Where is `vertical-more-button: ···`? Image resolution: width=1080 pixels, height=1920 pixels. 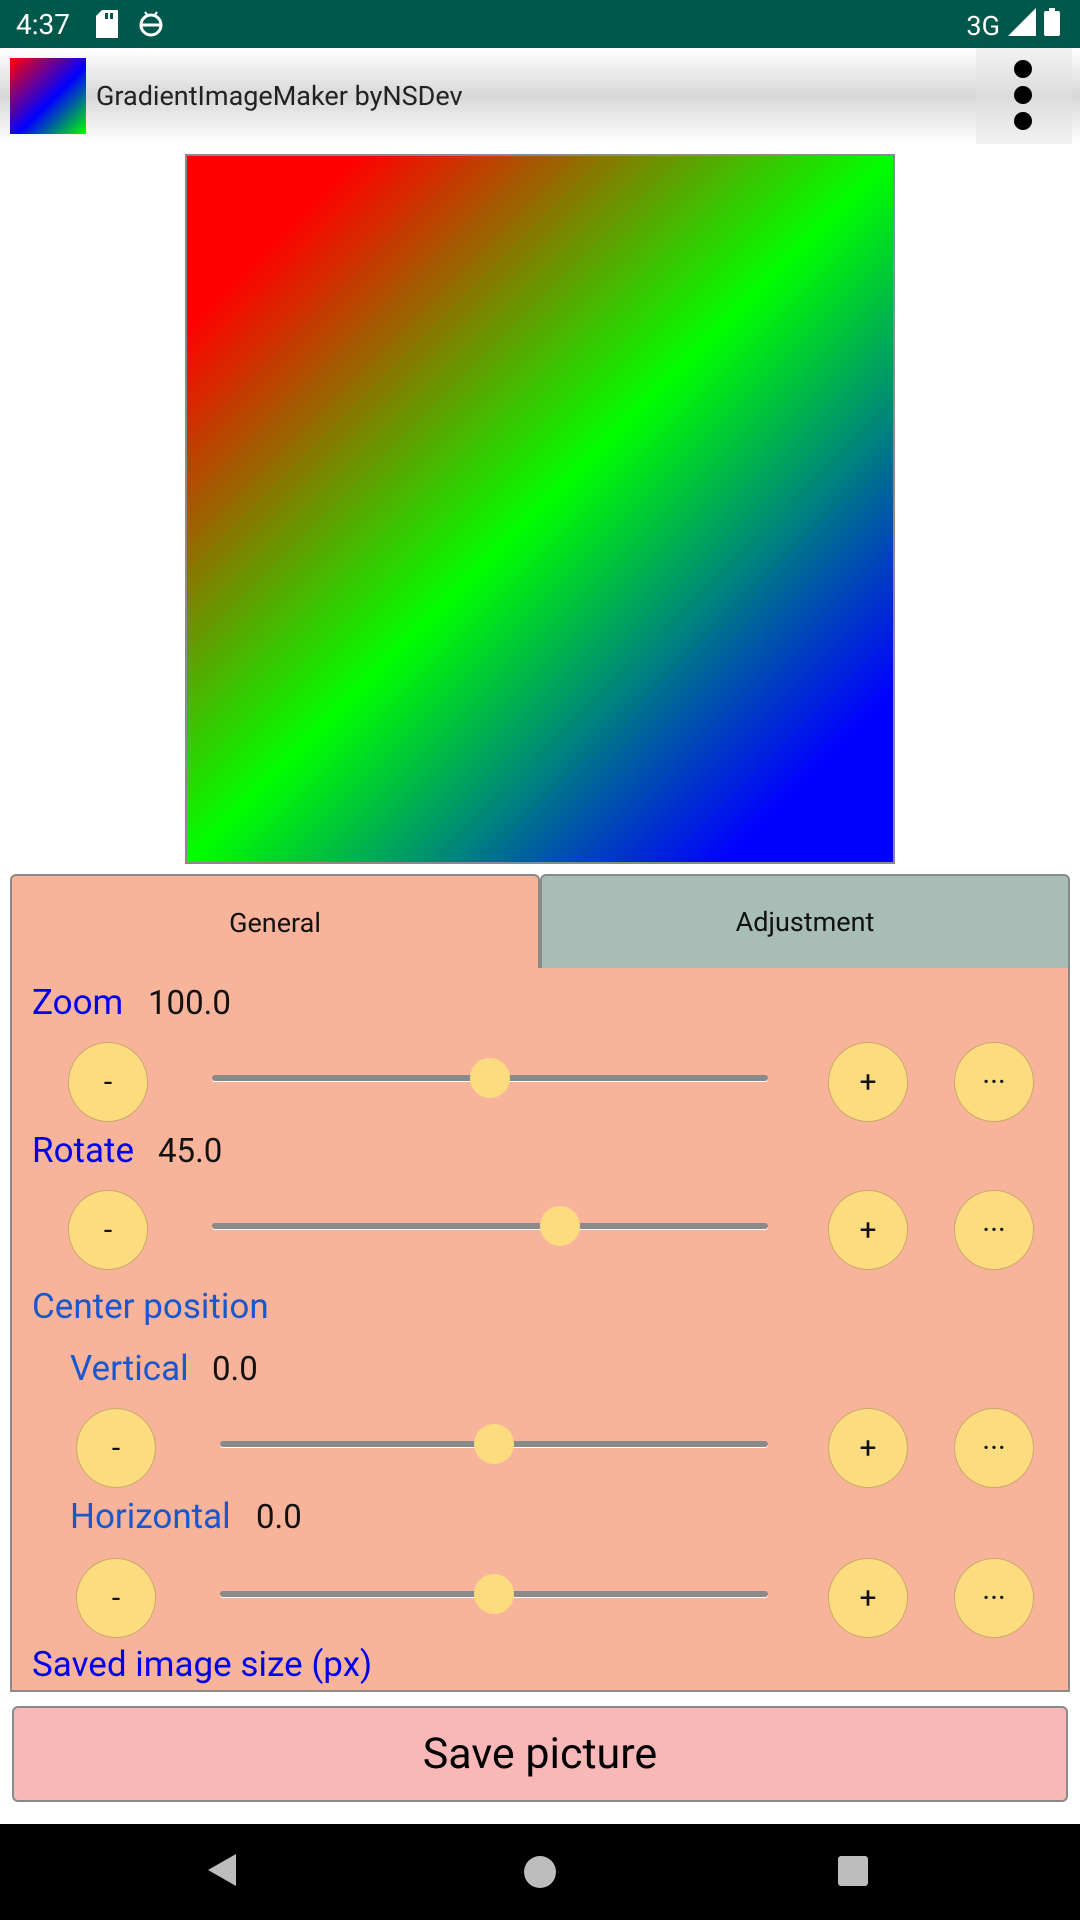 vertical-more-button: ··· is located at coordinates (994, 1448).